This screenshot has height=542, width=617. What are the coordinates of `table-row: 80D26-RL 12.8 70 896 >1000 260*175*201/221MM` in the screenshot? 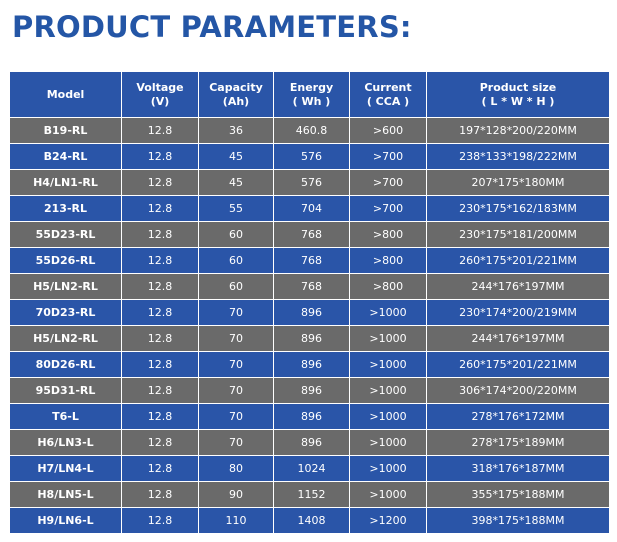 It's located at (309, 364).